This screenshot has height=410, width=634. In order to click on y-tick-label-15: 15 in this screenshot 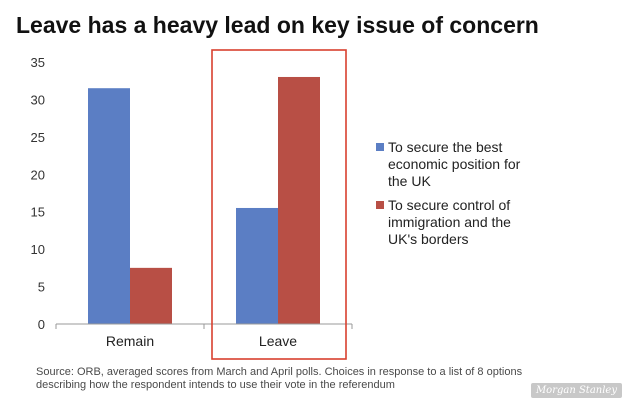, I will do `click(38, 212)`.